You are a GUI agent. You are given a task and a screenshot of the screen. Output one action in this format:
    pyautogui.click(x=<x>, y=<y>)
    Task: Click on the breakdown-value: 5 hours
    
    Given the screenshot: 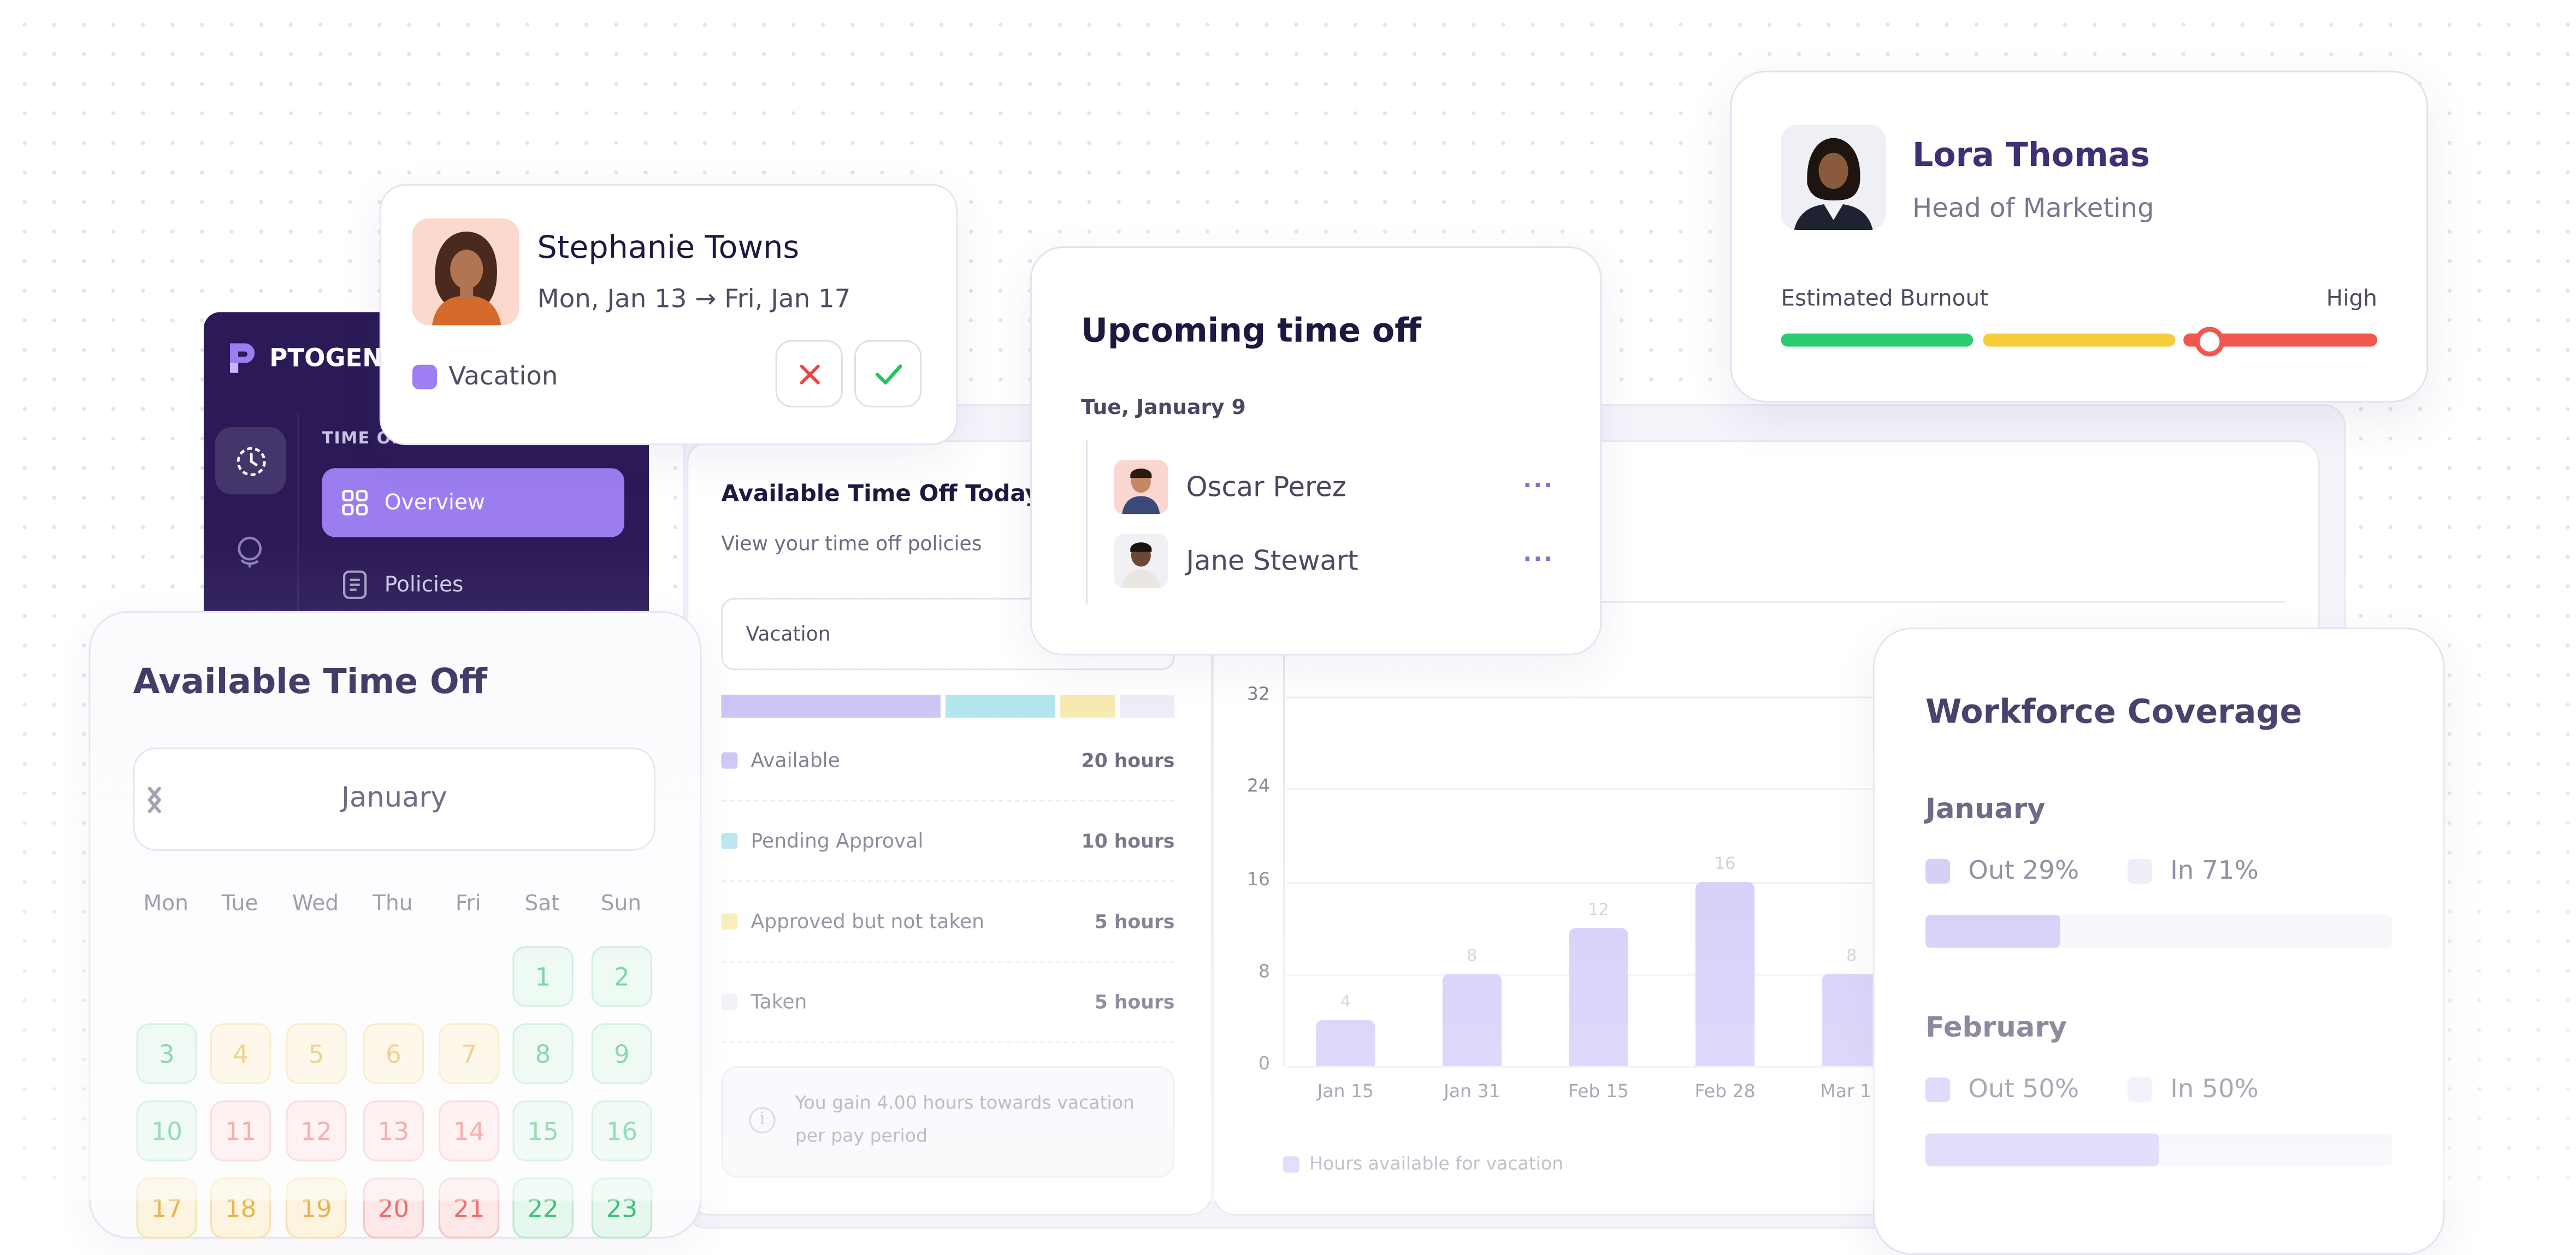 What is the action you would take?
    pyautogui.click(x=1134, y=922)
    